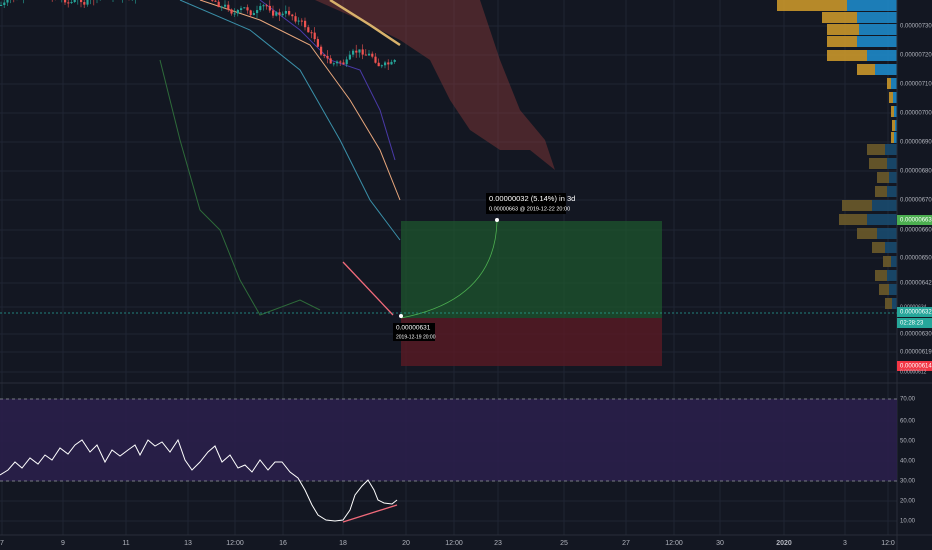 The width and height of the screenshot is (932, 550). I want to click on cloud, so click(435, 85).